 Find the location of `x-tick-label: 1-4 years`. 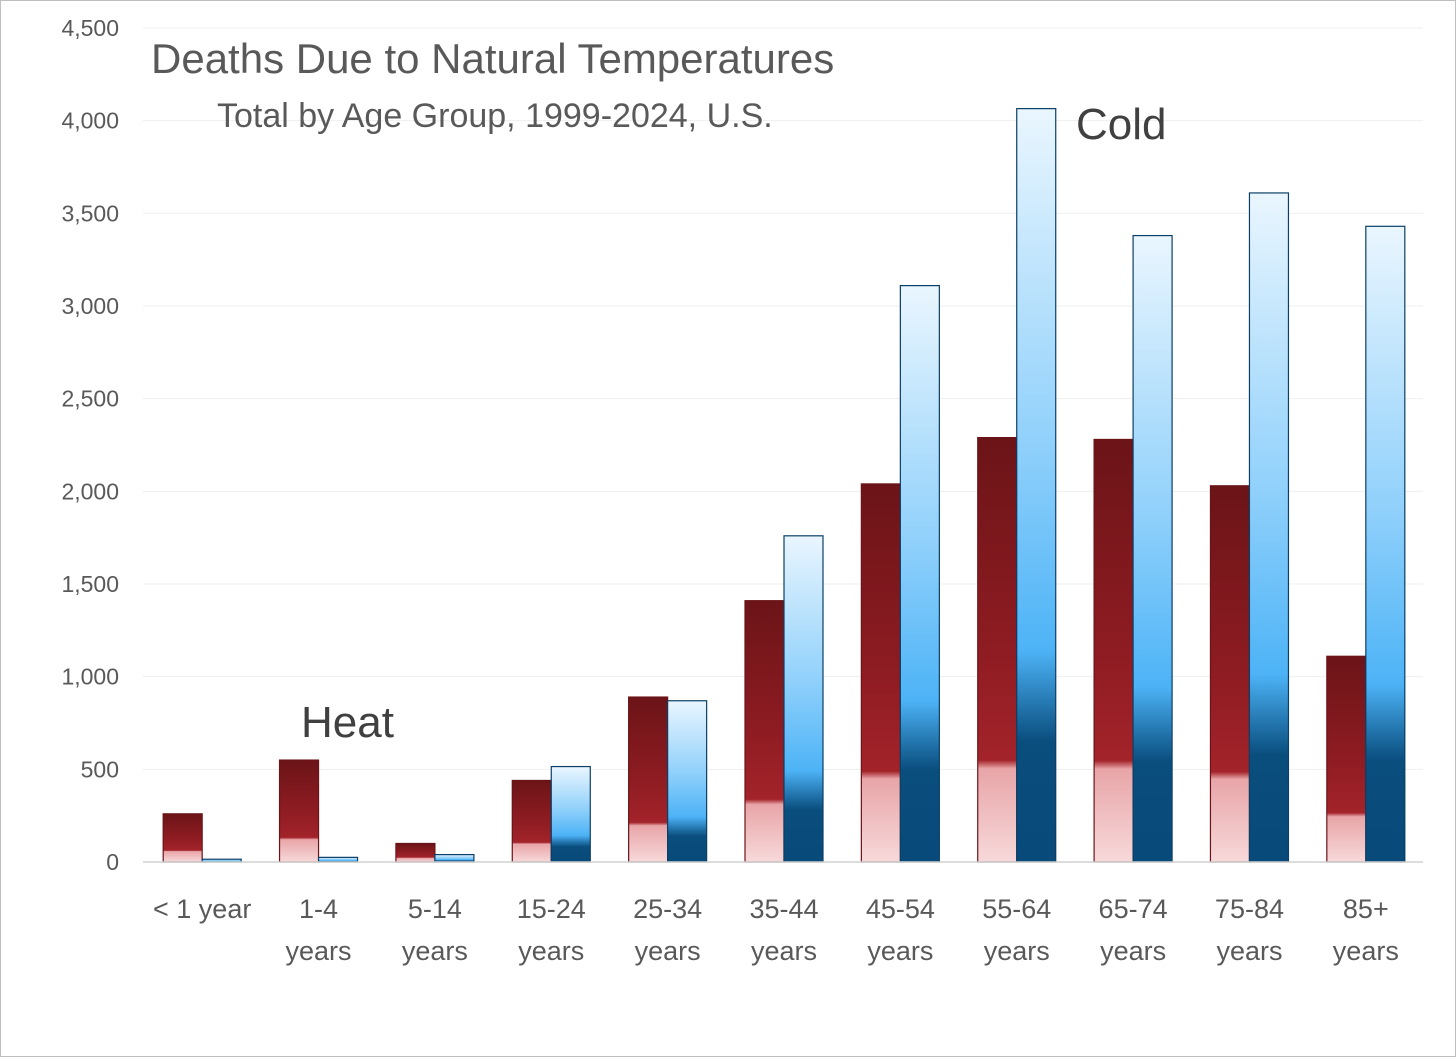

x-tick-label: 1-4 years is located at coordinates (319, 930).